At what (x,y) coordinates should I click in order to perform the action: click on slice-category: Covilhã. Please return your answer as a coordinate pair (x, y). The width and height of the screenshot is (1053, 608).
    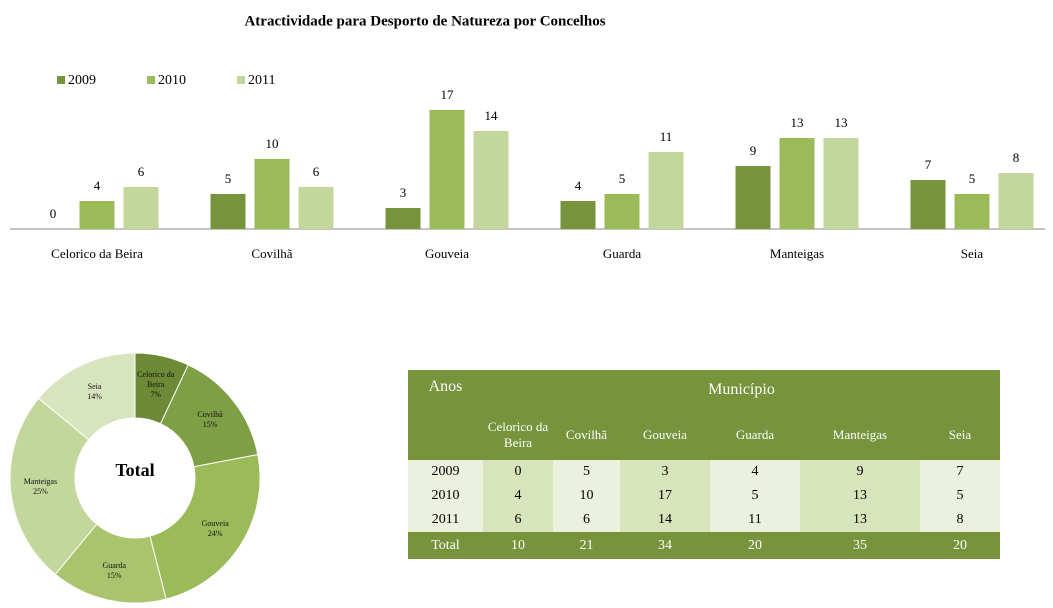
    Looking at the image, I should click on (210, 414).